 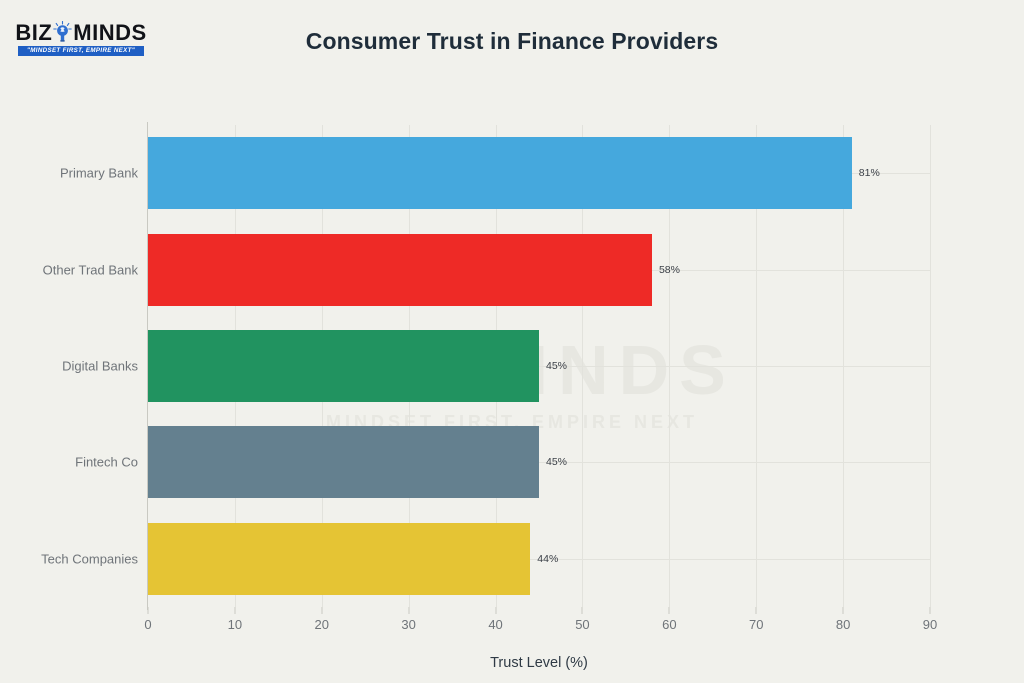 What do you see at coordinates (90, 270) in the screenshot?
I see `y-tick-label-other-trad-bank: Other Trad Bank` at bounding box center [90, 270].